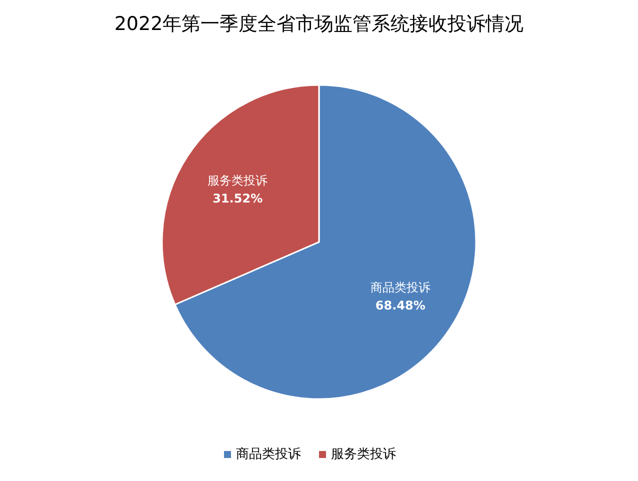 This screenshot has height=481, width=638. I want to click on chart-title: 2022年第一季度全省市场监管系统接收投诉情况, so click(319, 24).